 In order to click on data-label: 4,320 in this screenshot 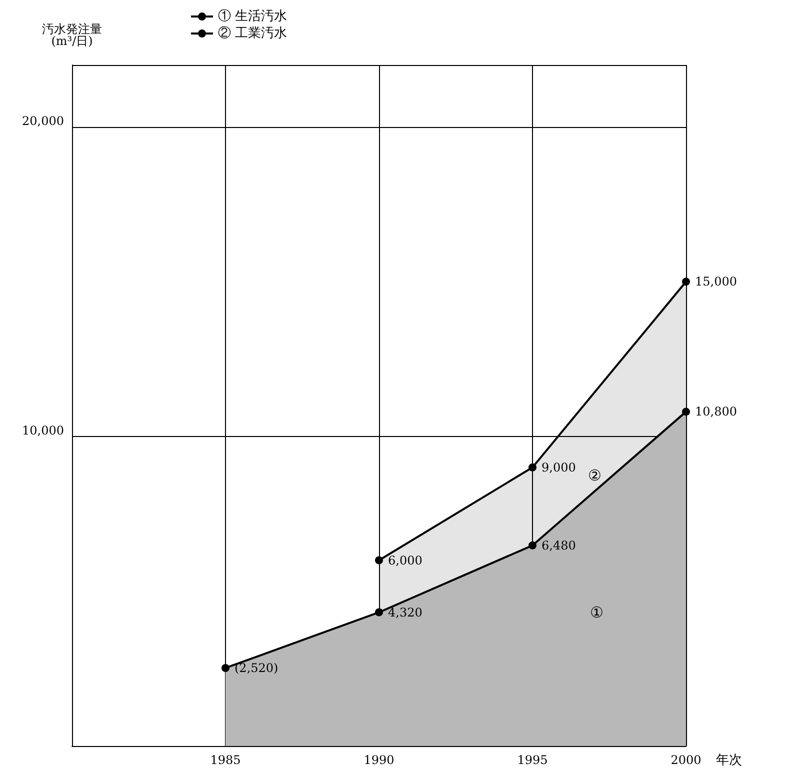, I will do `click(405, 612)`.